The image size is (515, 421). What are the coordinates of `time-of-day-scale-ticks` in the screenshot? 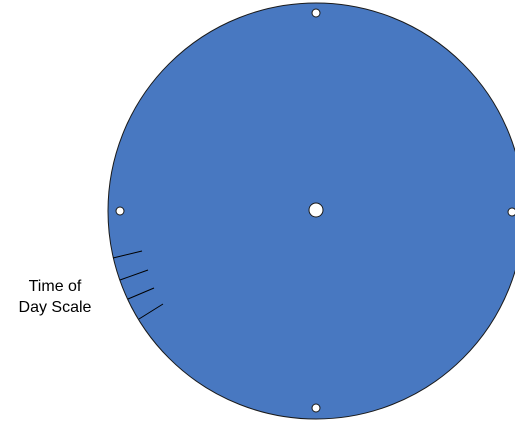 It's located at (138, 285).